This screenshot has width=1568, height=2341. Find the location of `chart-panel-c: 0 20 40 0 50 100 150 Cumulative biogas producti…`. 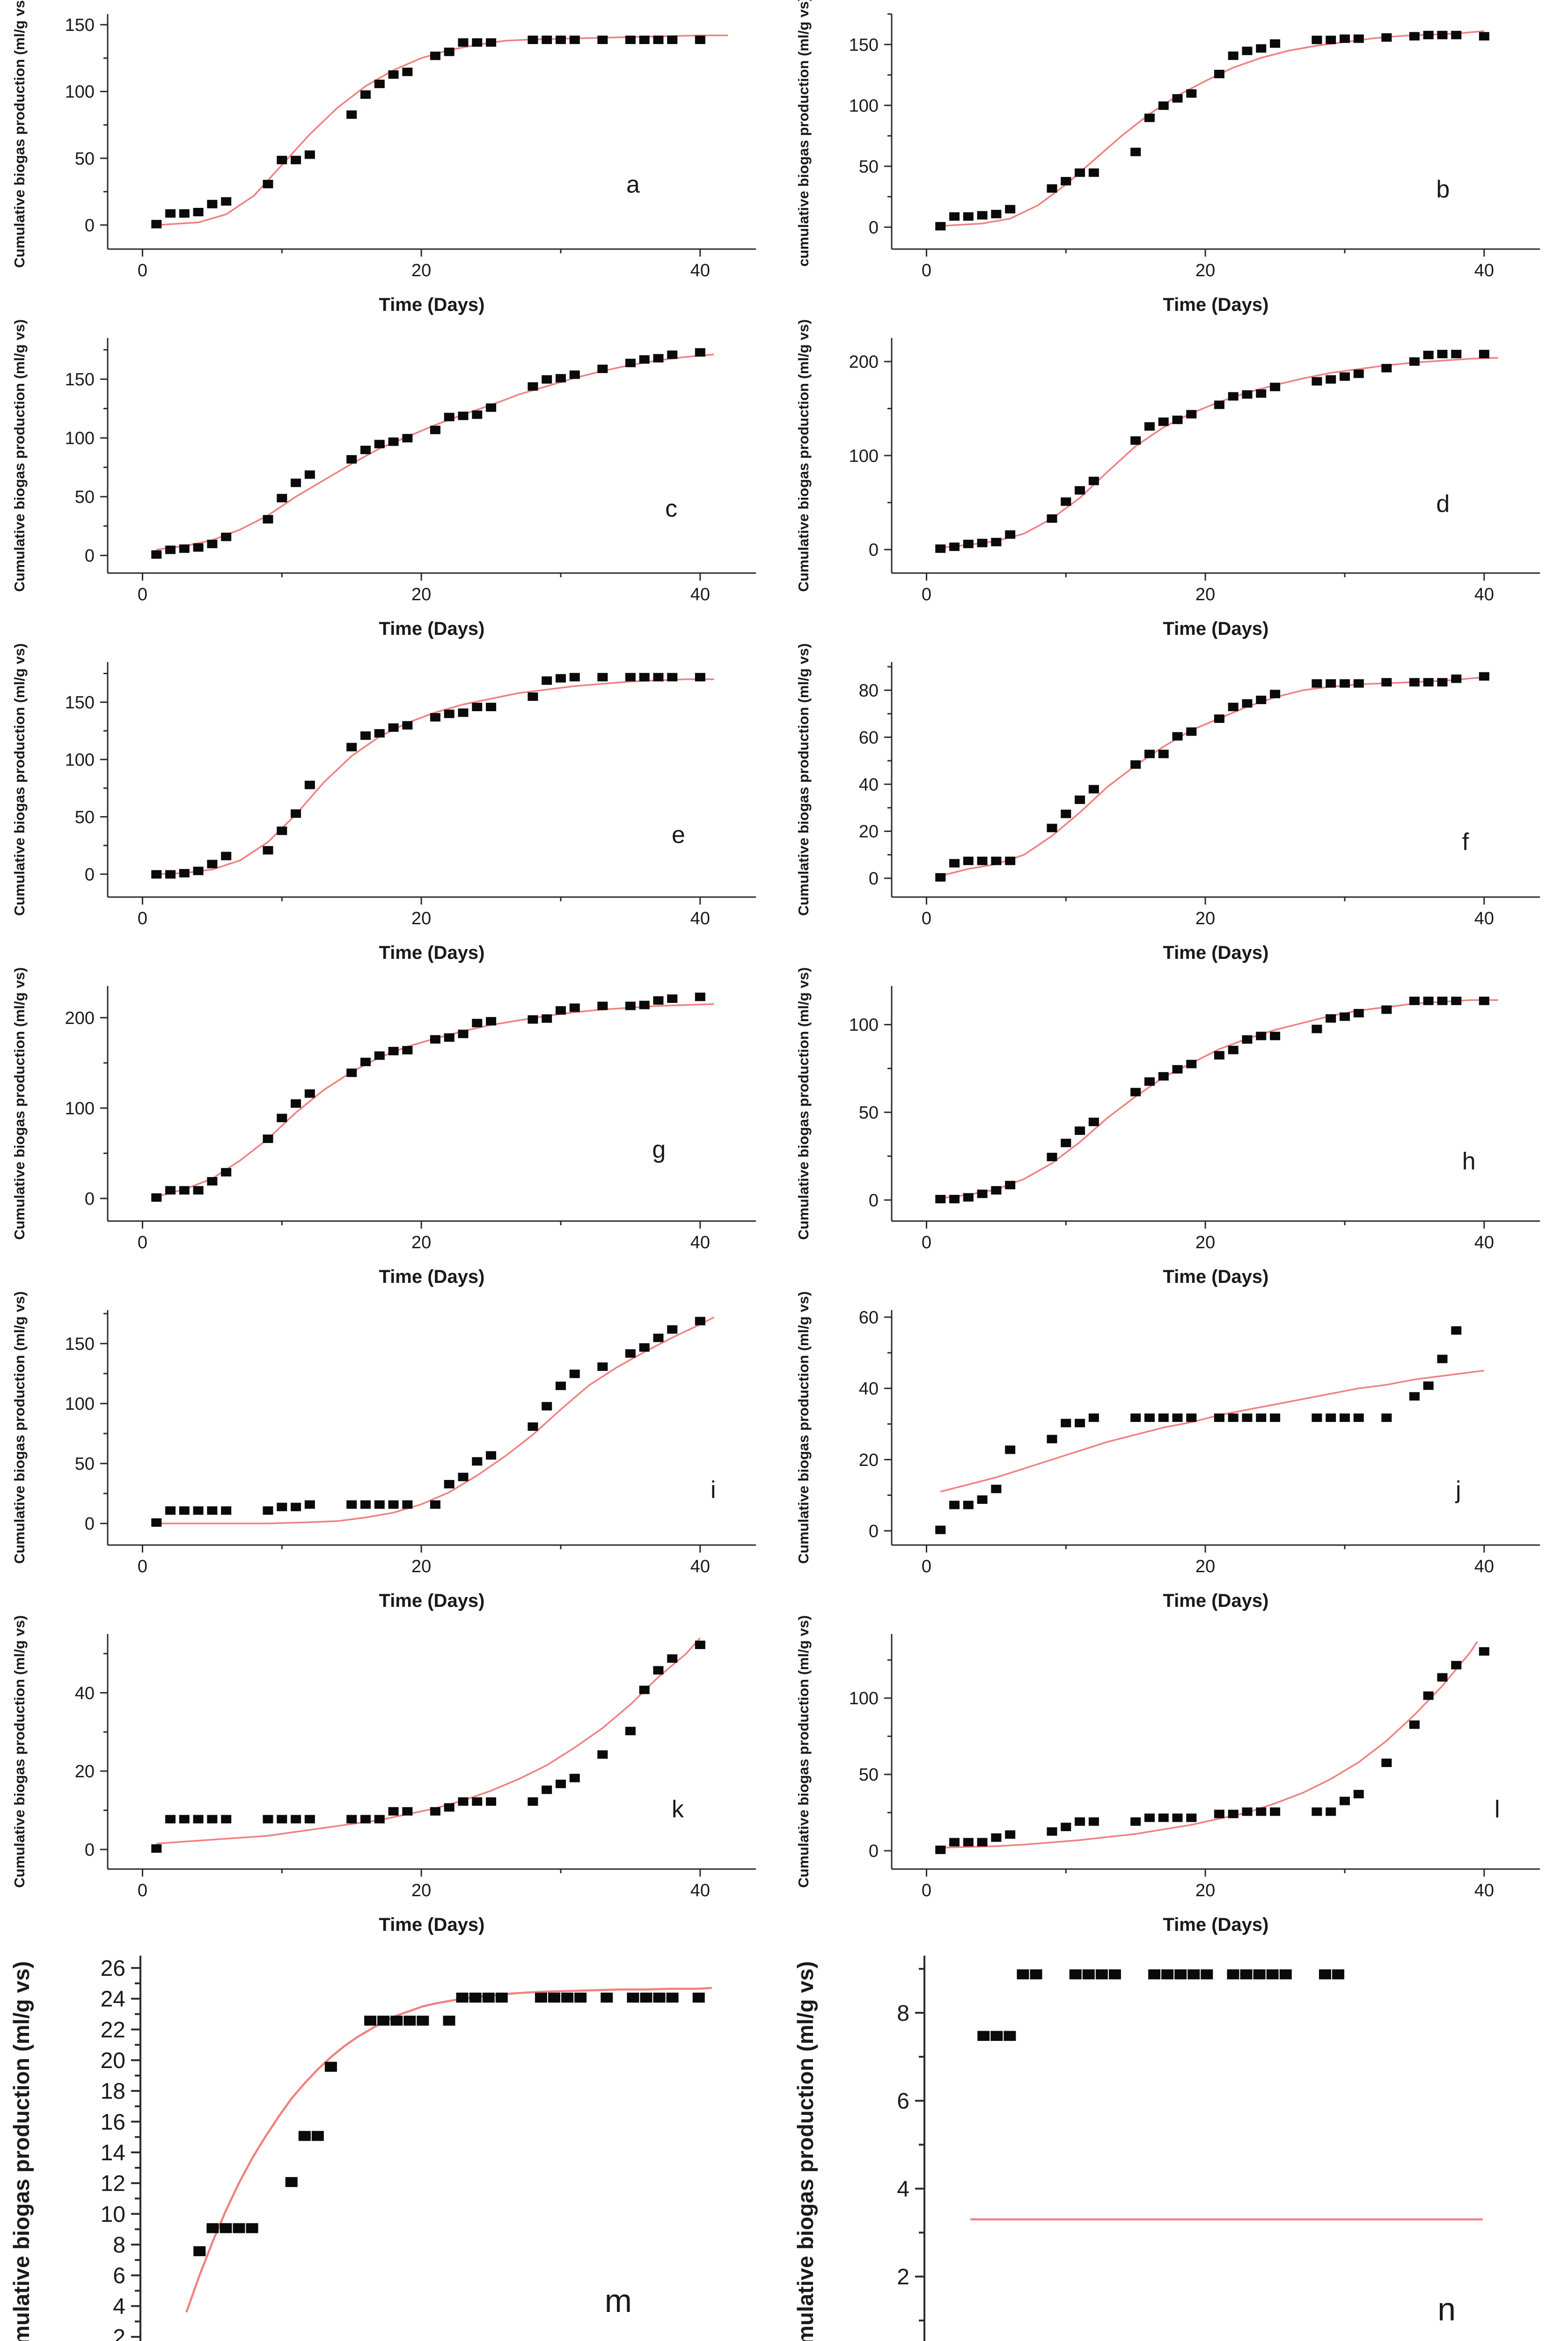

chart-panel-c: 0 20 40 0 50 100 150 Cumulative biogas producti… is located at coordinates (392, 484).